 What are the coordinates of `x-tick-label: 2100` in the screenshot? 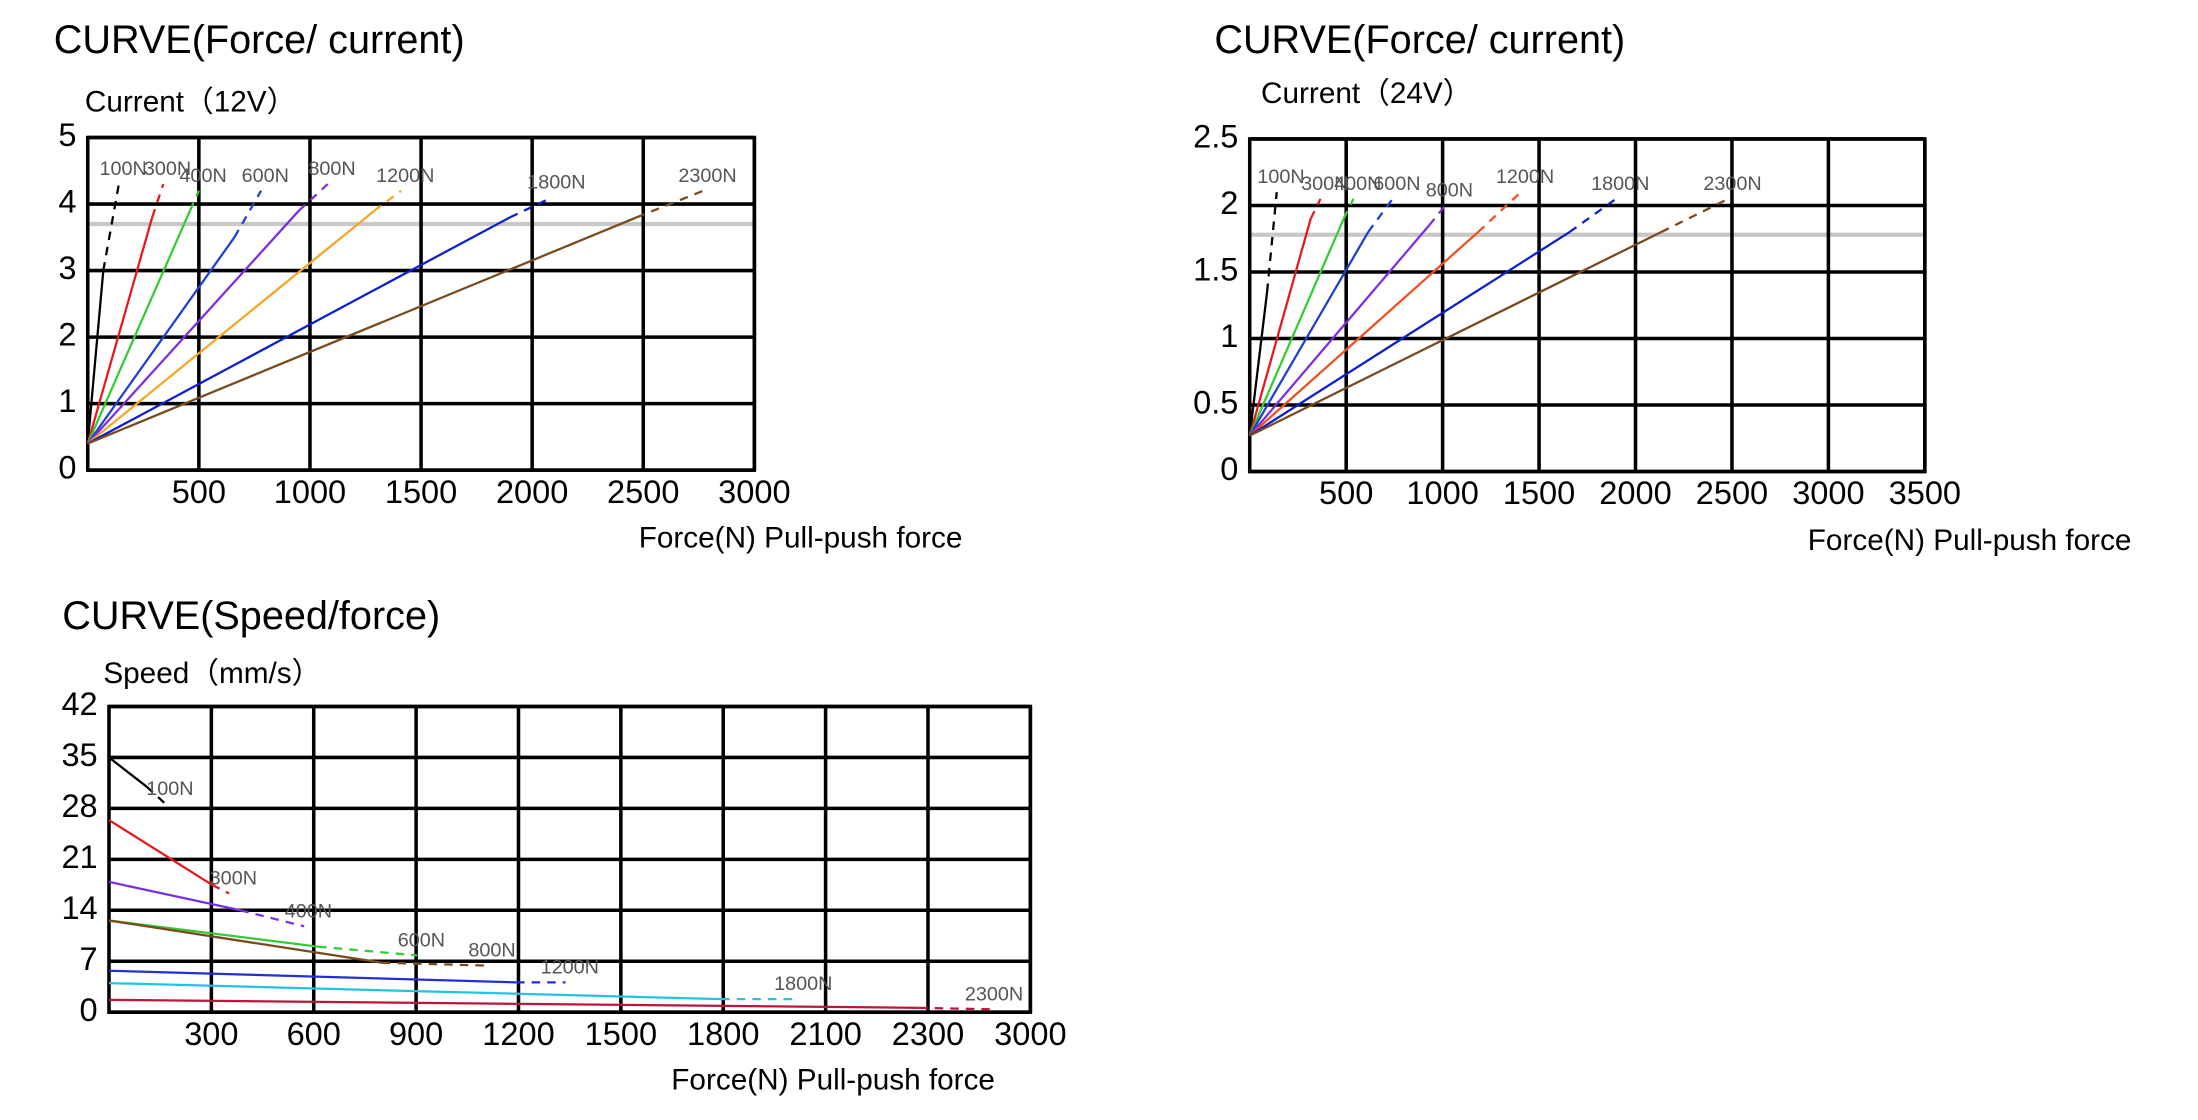 It's located at (825, 1034).